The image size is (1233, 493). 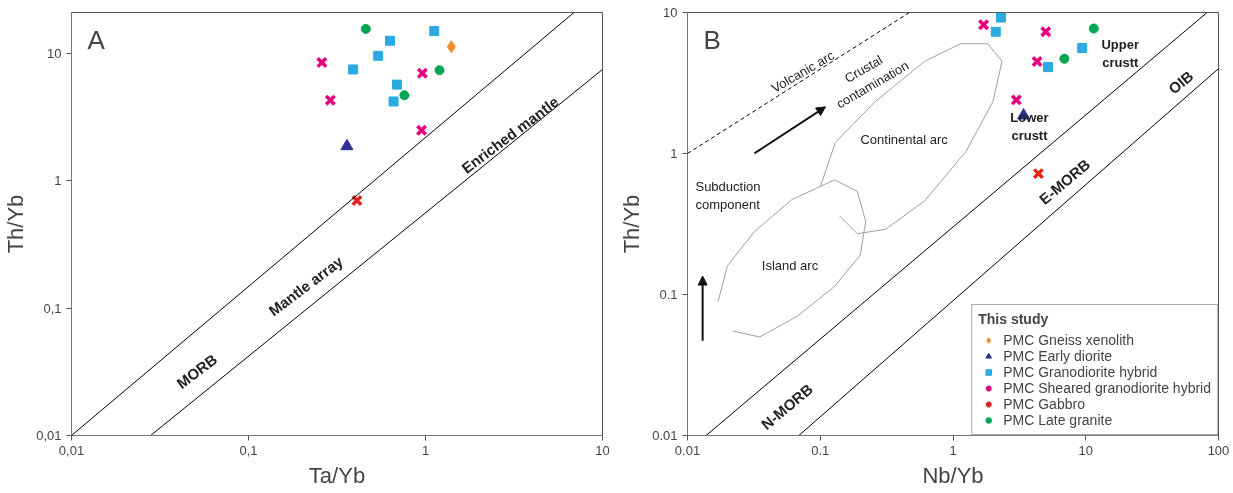 I want to click on text: B, so click(x=712, y=40).